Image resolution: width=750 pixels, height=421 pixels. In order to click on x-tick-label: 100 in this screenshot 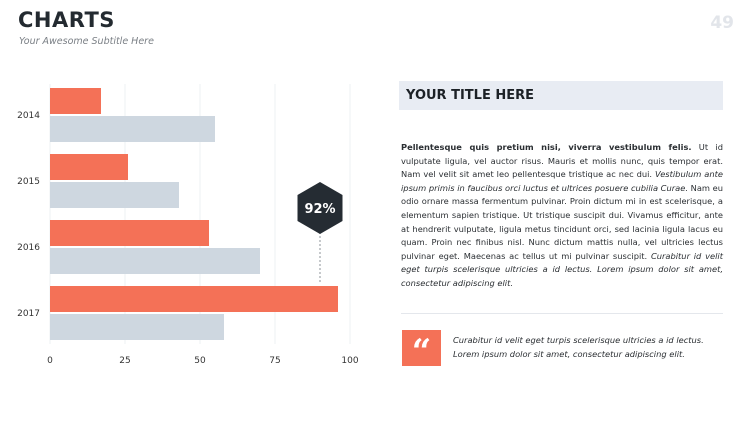, I will do `click(349, 361)`.